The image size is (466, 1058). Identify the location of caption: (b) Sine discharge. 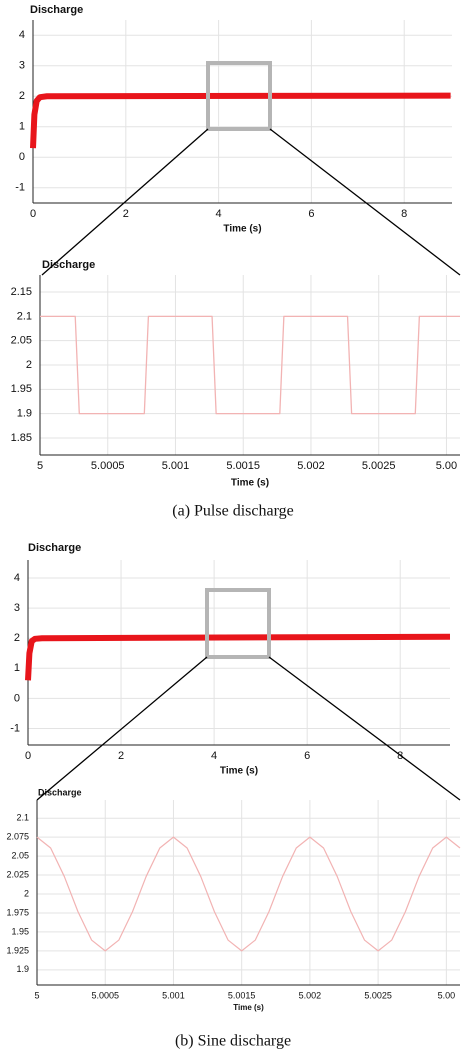
(233, 1041).